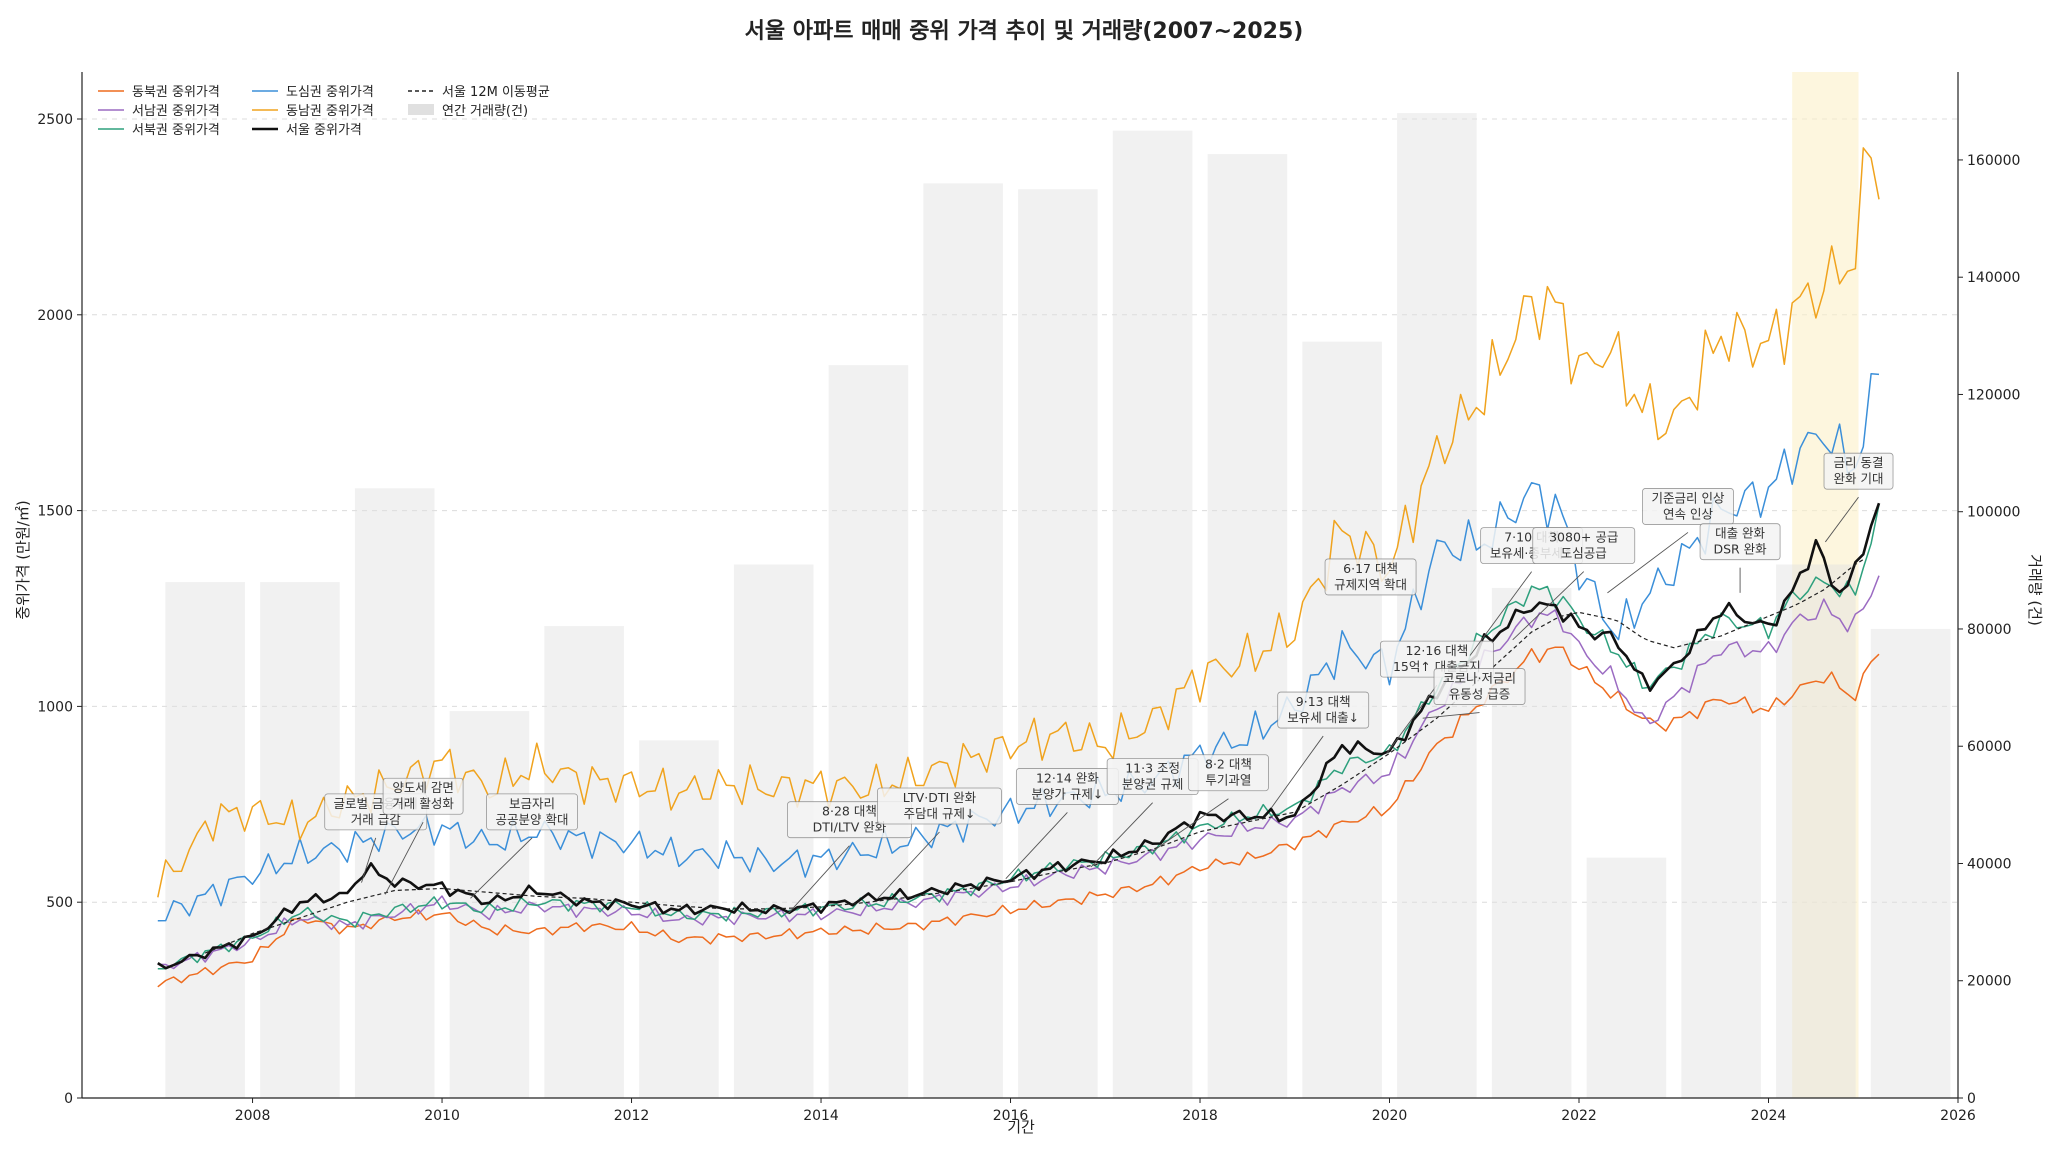 The image size is (2048, 1152). What do you see at coordinates (1688, 513) in the screenshot?
I see `annotation-text: 연속 인상` at bounding box center [1688, 513].